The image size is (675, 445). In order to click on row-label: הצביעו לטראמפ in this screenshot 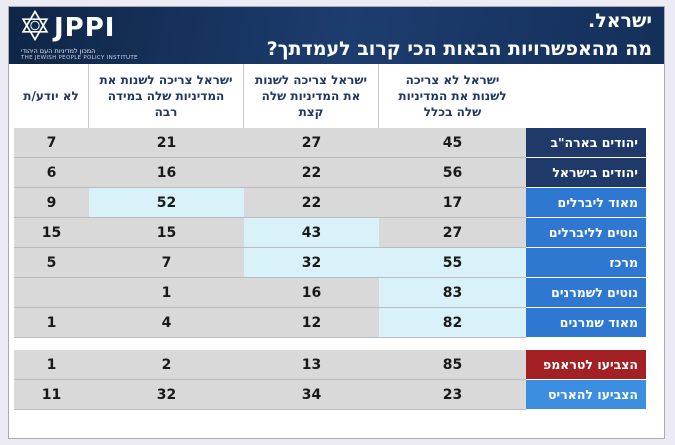, I will do `click(586, 365)`.